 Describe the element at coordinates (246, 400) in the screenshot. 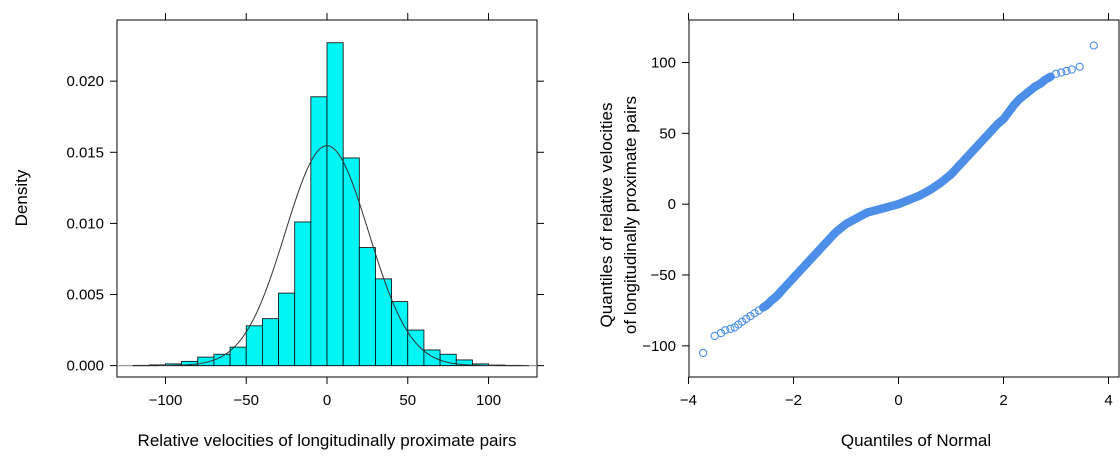

I see `histogram-x-tick-label: −50` at that location.